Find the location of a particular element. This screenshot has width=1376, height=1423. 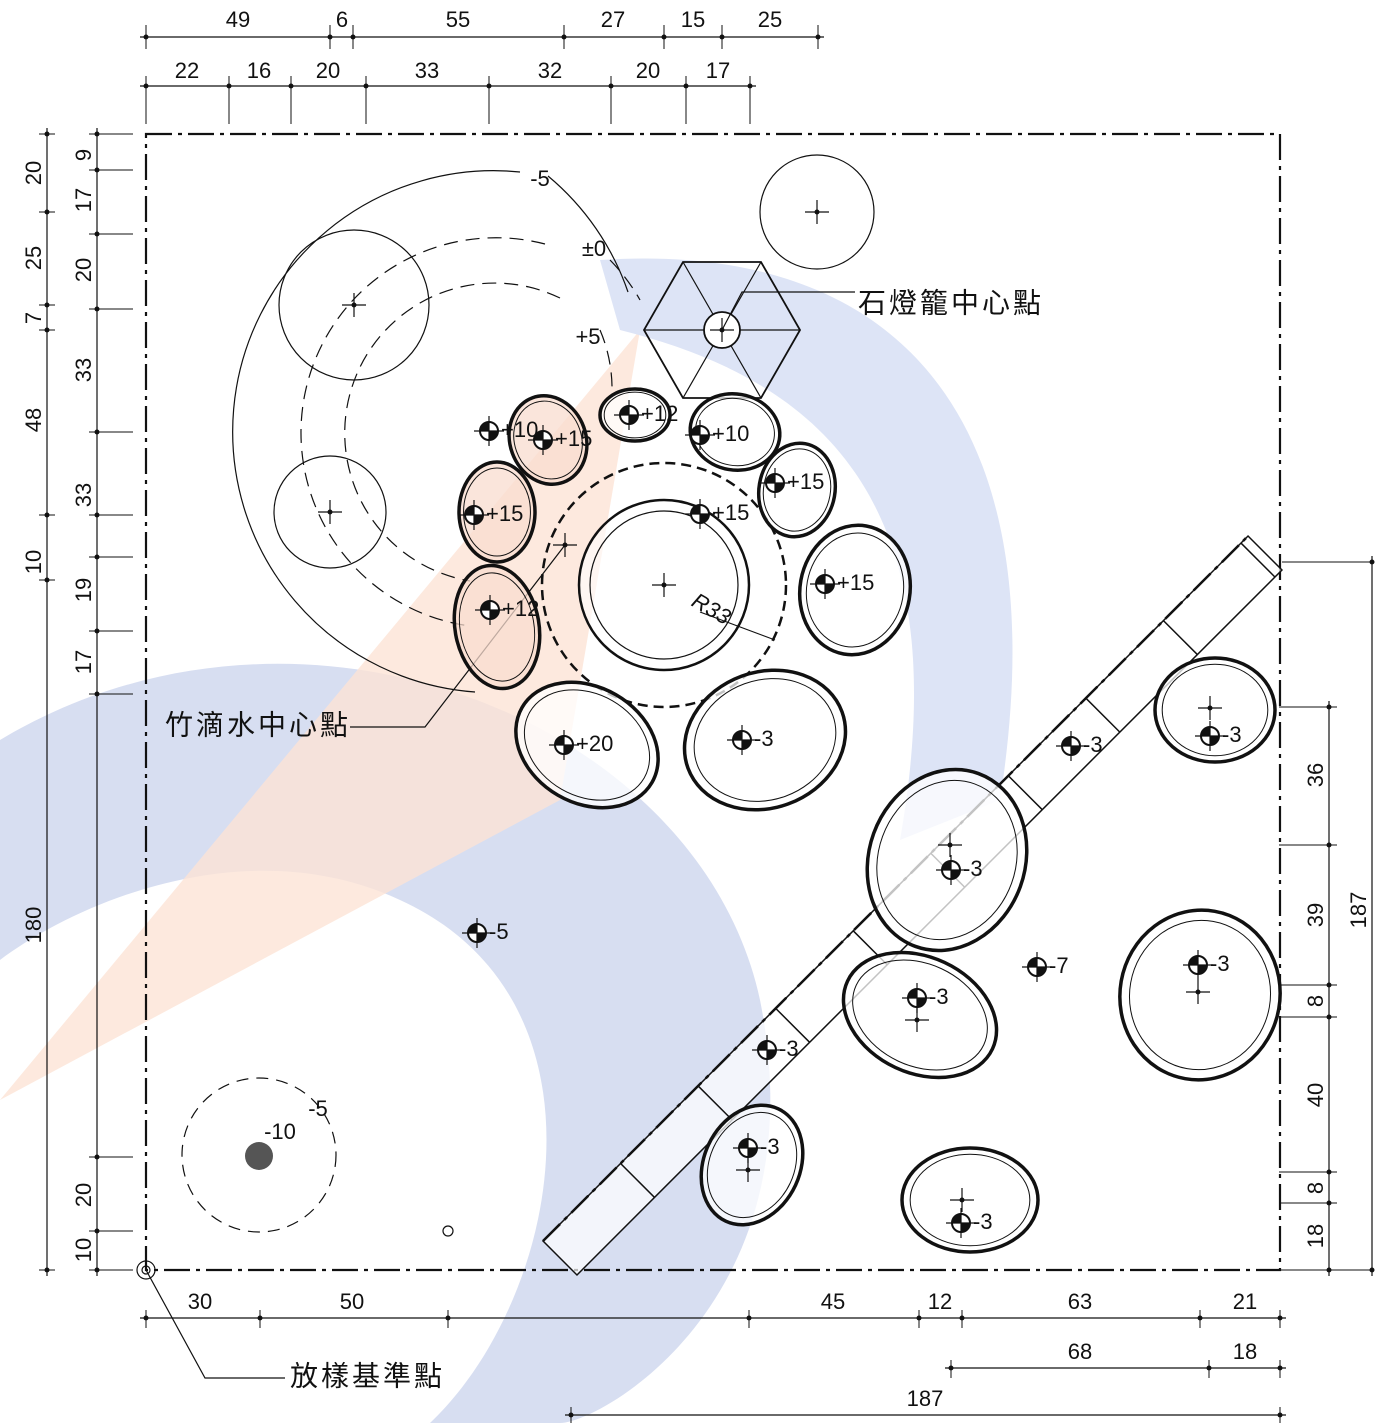

dimension-label: 7 is located at coordinates (33, 318).